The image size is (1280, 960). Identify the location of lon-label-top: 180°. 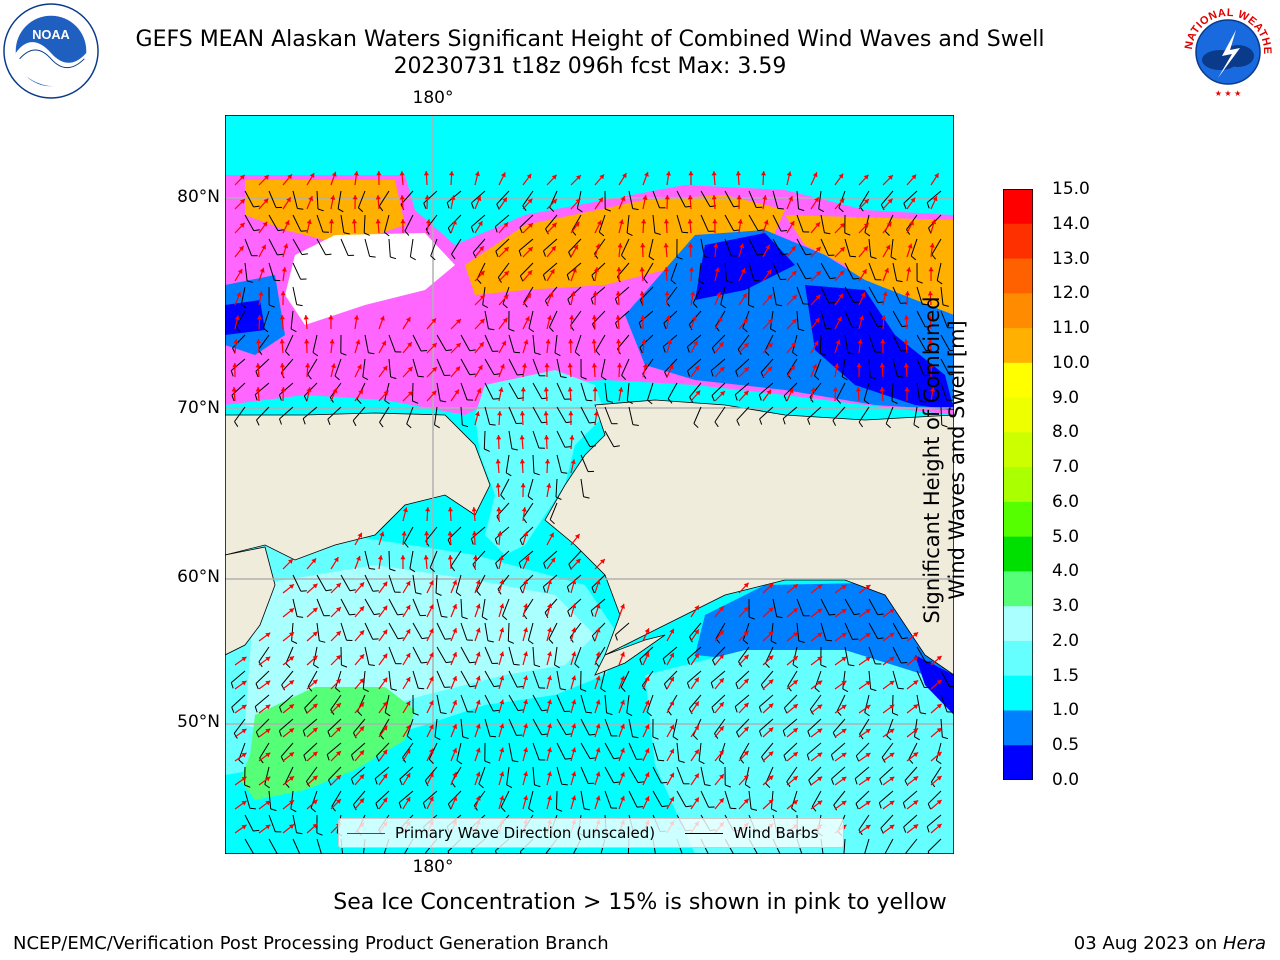
(433, 98).